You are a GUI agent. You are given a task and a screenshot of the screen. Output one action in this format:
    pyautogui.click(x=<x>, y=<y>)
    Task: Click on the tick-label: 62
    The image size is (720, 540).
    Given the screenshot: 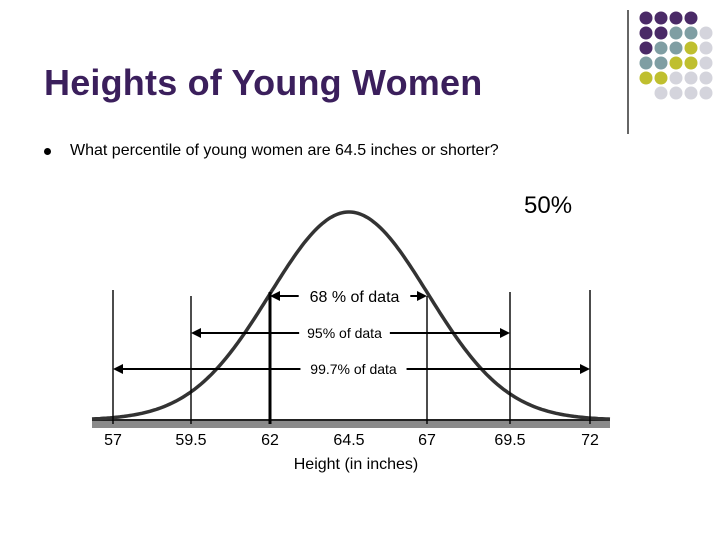 What is the action you would take?
    pyautogui.click(x=270, y=440)
    